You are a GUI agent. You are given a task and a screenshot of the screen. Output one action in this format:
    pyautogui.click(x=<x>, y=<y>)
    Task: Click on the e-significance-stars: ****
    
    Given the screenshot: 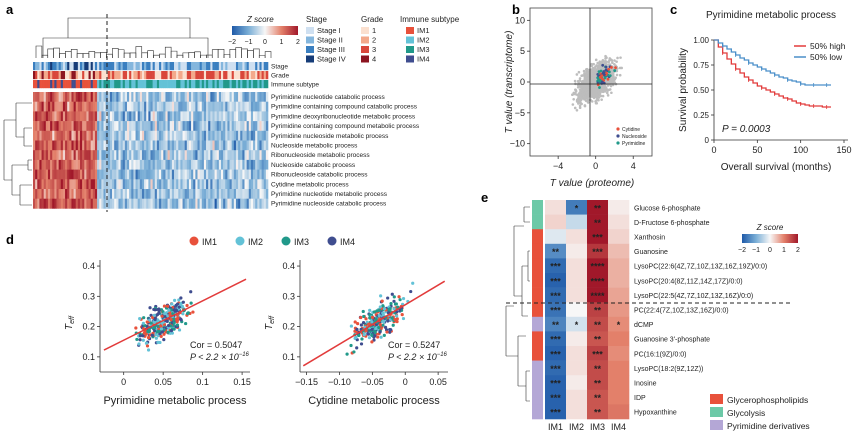 What is the action you would take?
    pyautogui.click(x=597, y=281)
    